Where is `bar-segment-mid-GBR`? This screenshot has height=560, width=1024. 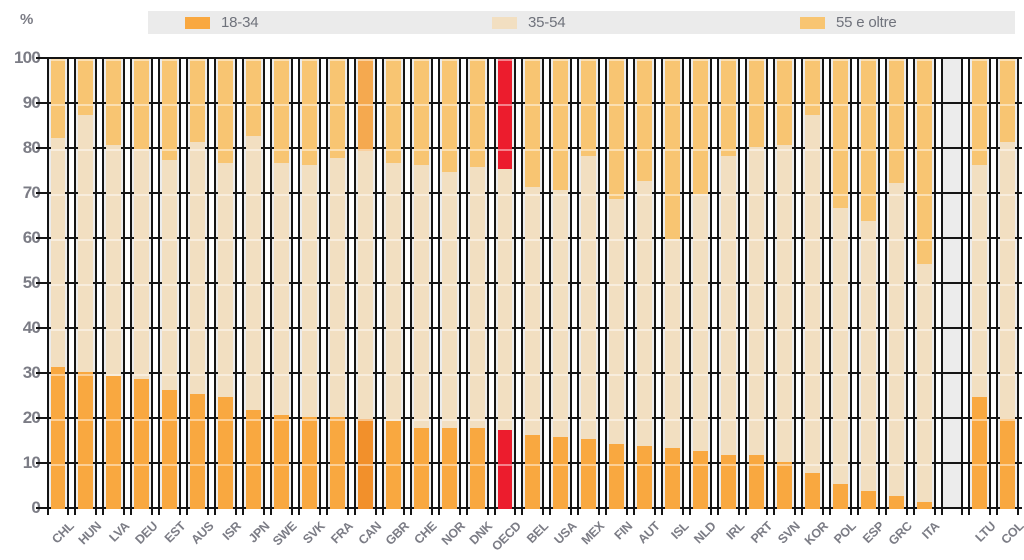 bar-segment-mid-GBR is located at coordinates (393, 292).